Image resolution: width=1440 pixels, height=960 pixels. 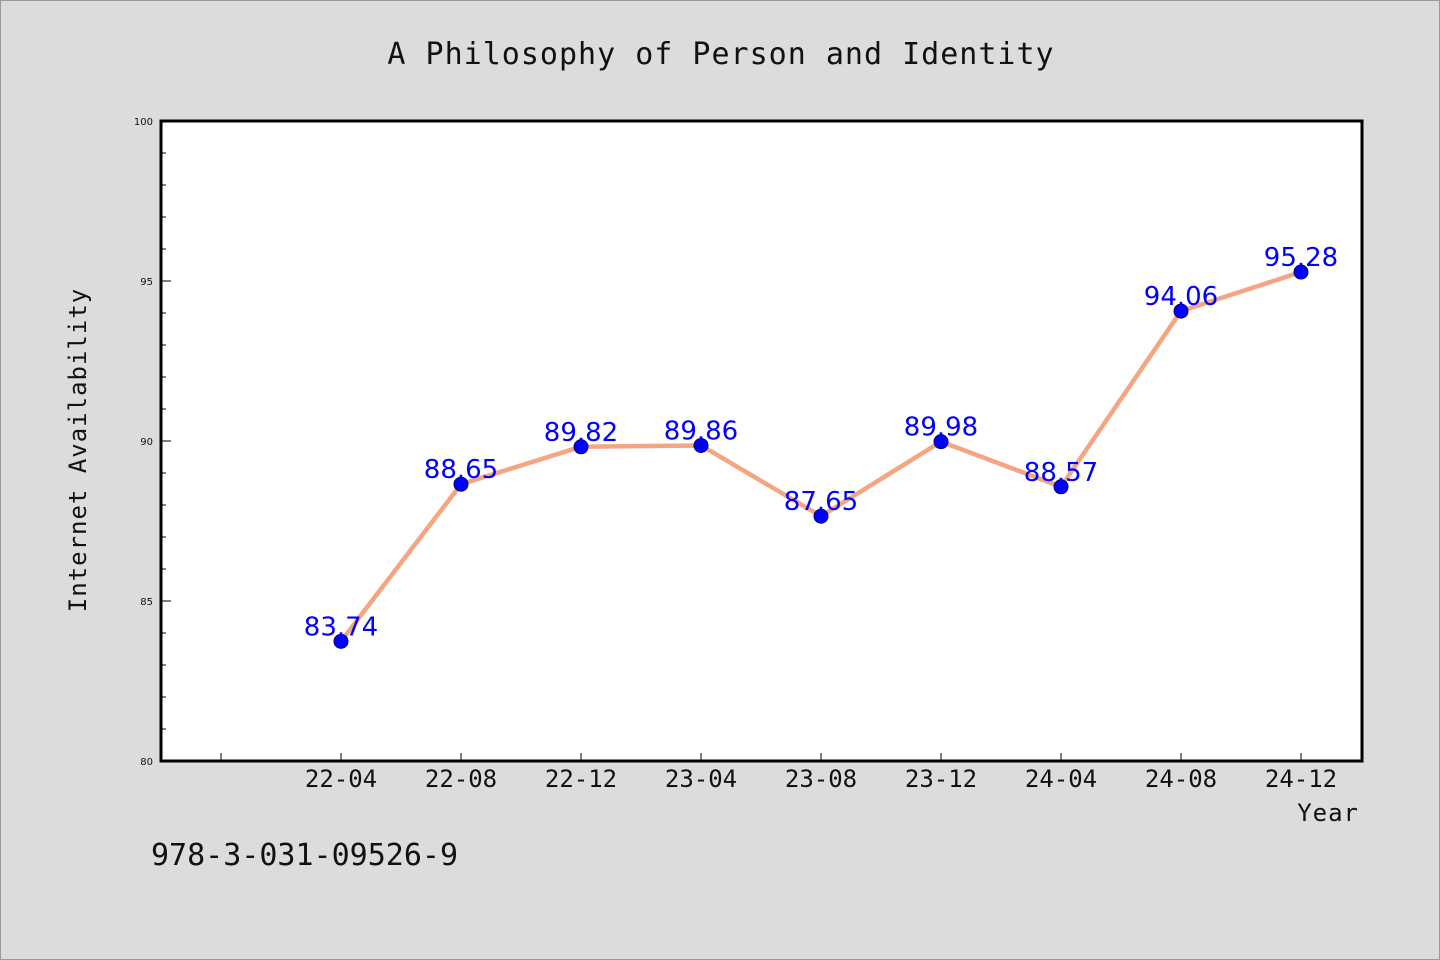 I want to click on x-tick-label: 24-08, so click(x=1181, y=779).